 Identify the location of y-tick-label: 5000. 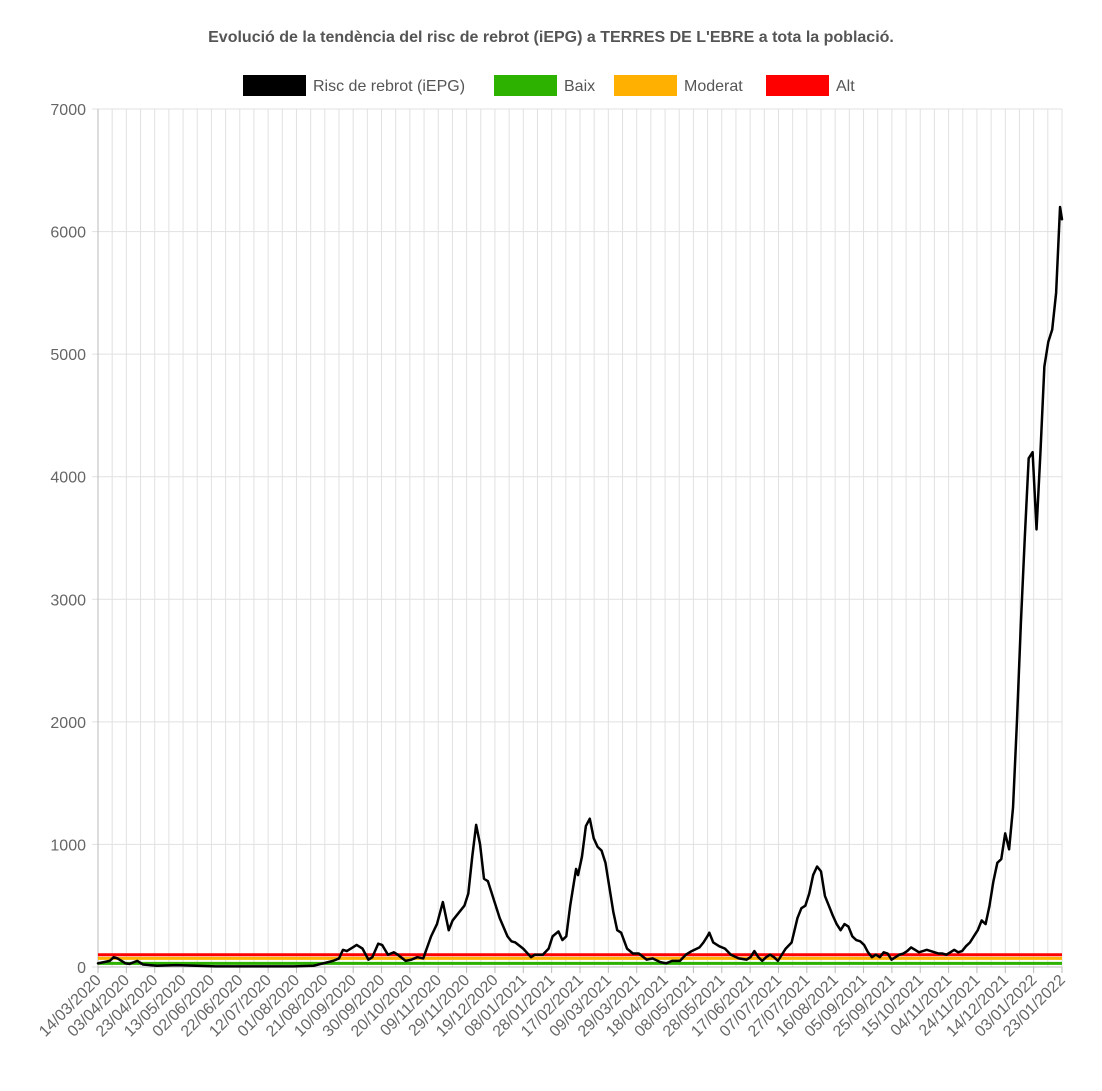
(68, 355).